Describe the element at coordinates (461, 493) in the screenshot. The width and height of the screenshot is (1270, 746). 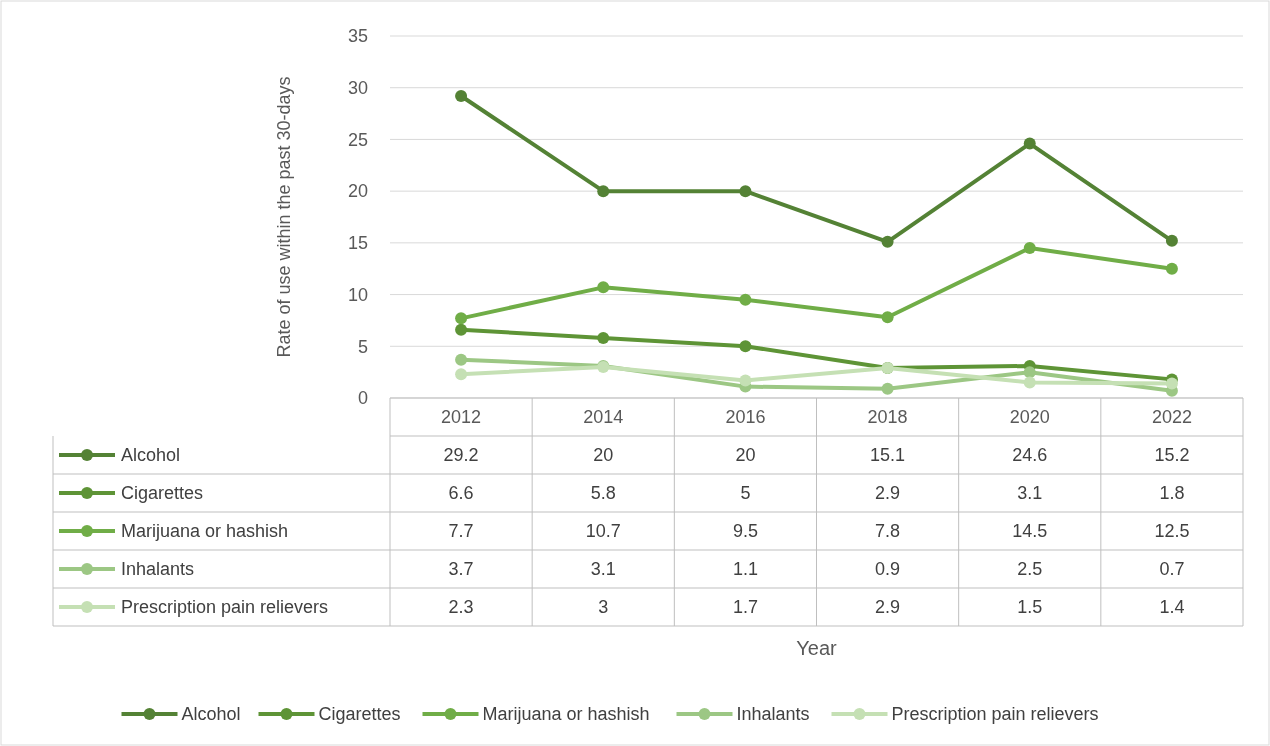
I see `data-label: 6.6` at that location.